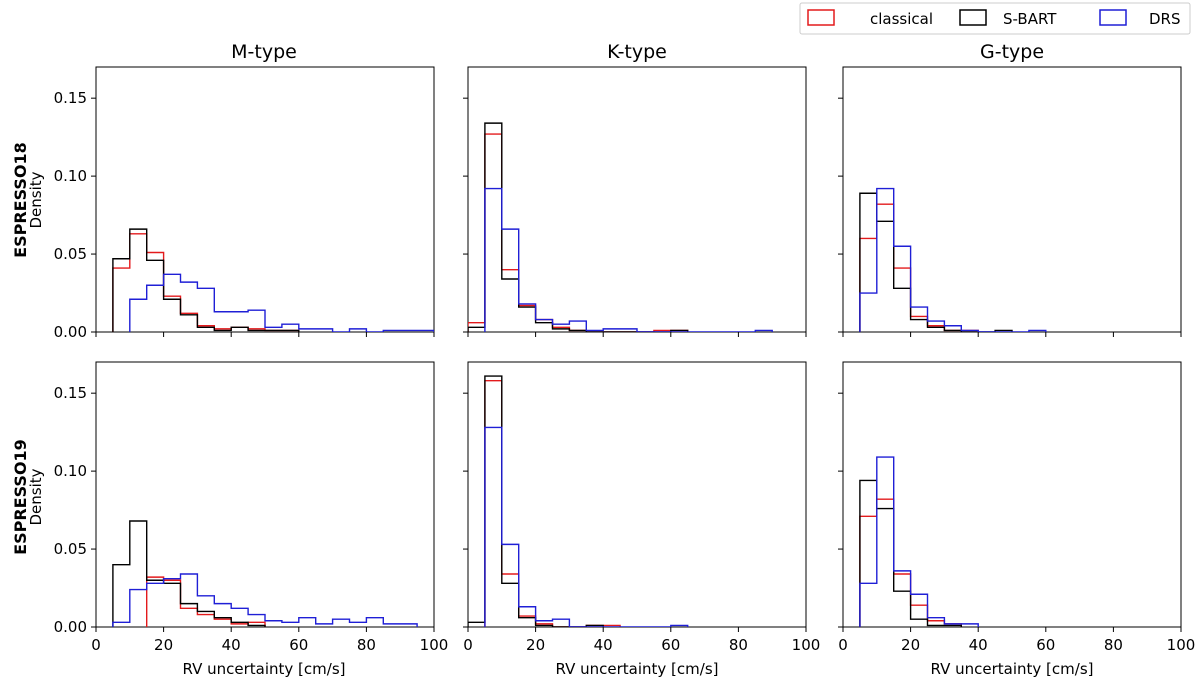  Describe the element at coordinates (1113, 17) in the screenshot. I see `legend-swatch-drs` at that location.